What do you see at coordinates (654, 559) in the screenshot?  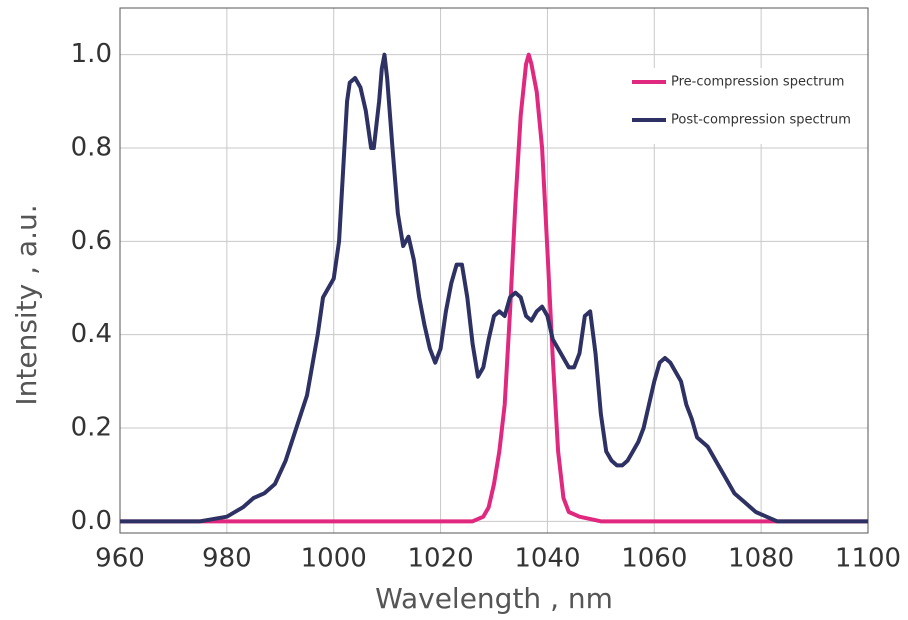 I see `x-tick-label: 1060` at bounding box center [654, 559].